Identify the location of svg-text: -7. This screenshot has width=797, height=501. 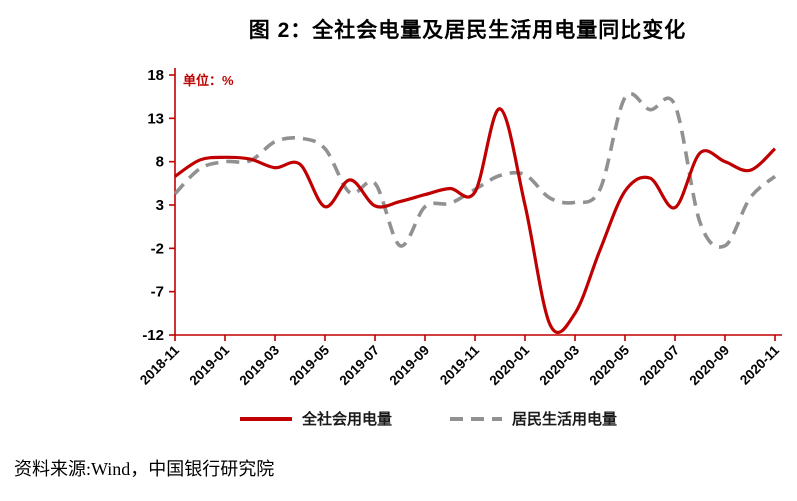
(157, 292).